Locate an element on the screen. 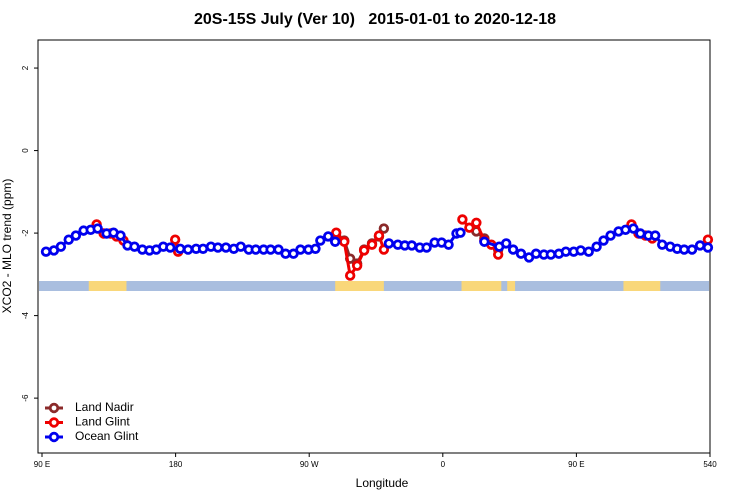  y-tick-label: -4 is located at coordinates (25, 316).